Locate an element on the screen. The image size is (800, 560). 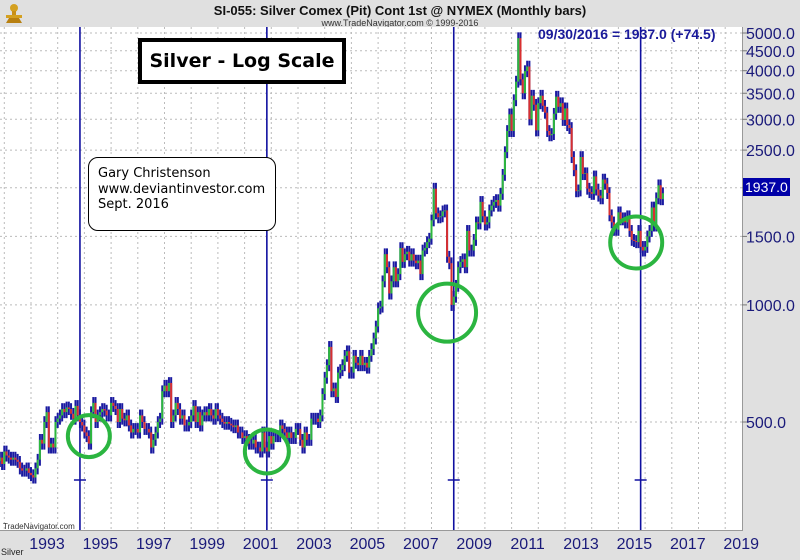
x-tick-label: 1993 is located at coordinates (47, 544).